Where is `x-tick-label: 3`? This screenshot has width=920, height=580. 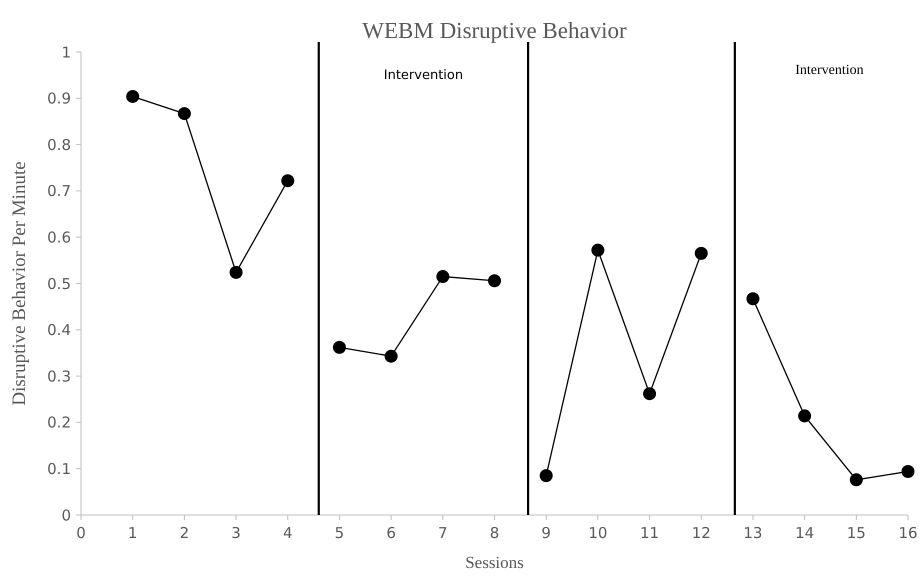 x-tick-label: 3 is located at coordinates (236, 533).